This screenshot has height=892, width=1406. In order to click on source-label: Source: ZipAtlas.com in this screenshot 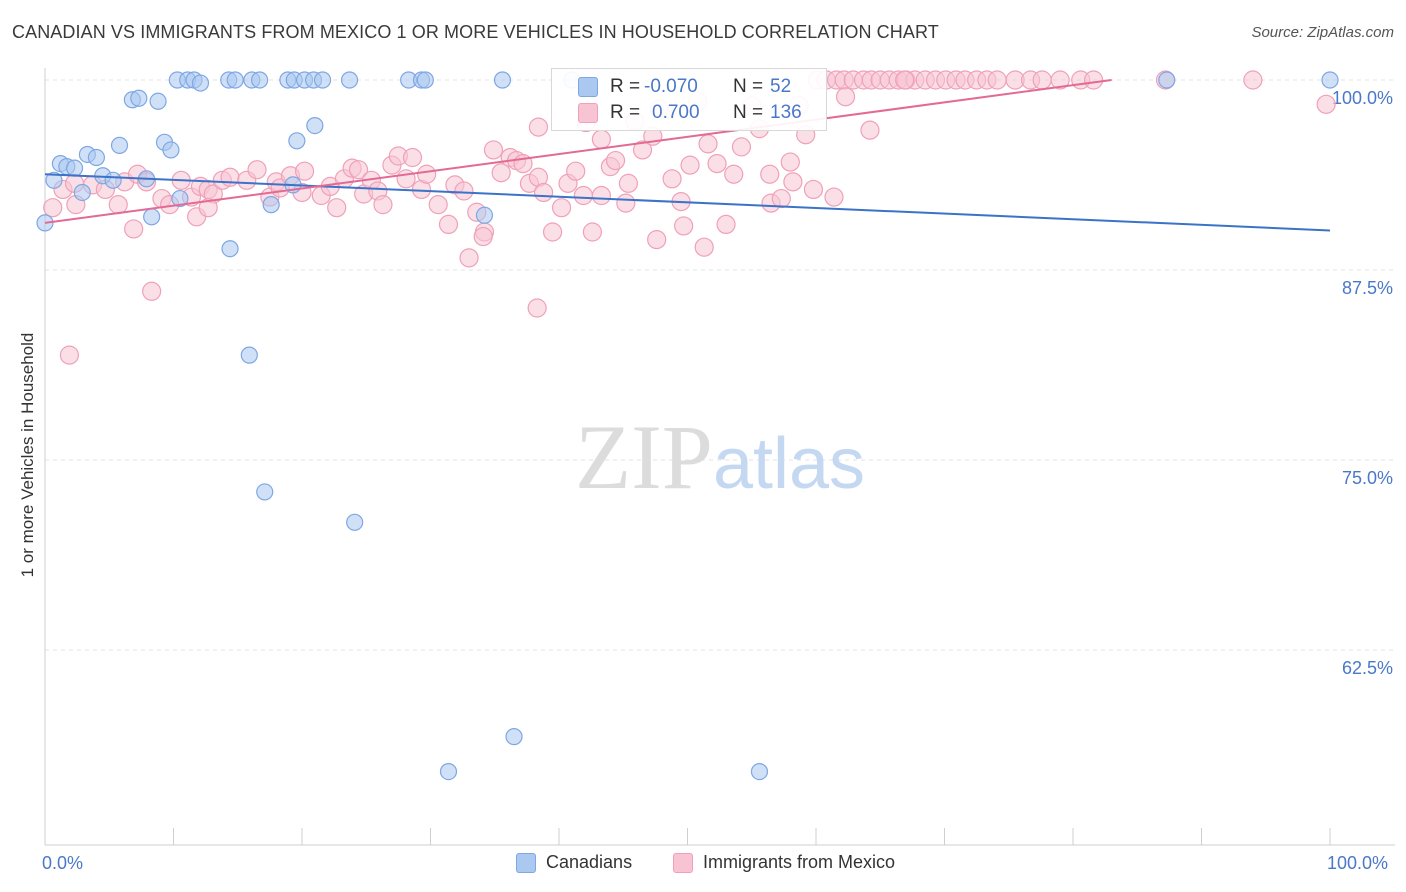, I will do `click(1322, 32)`.